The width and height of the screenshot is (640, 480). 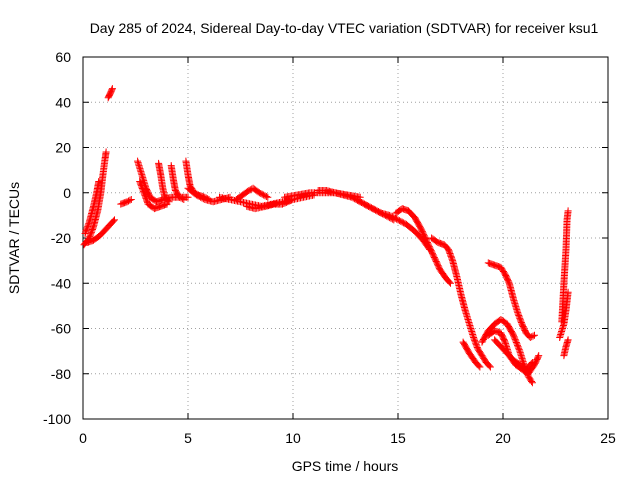 What do you see at coordinates (61, 283) in the screenshot?
I see `y-tick-label: -40` at bounding box center [61, 283].